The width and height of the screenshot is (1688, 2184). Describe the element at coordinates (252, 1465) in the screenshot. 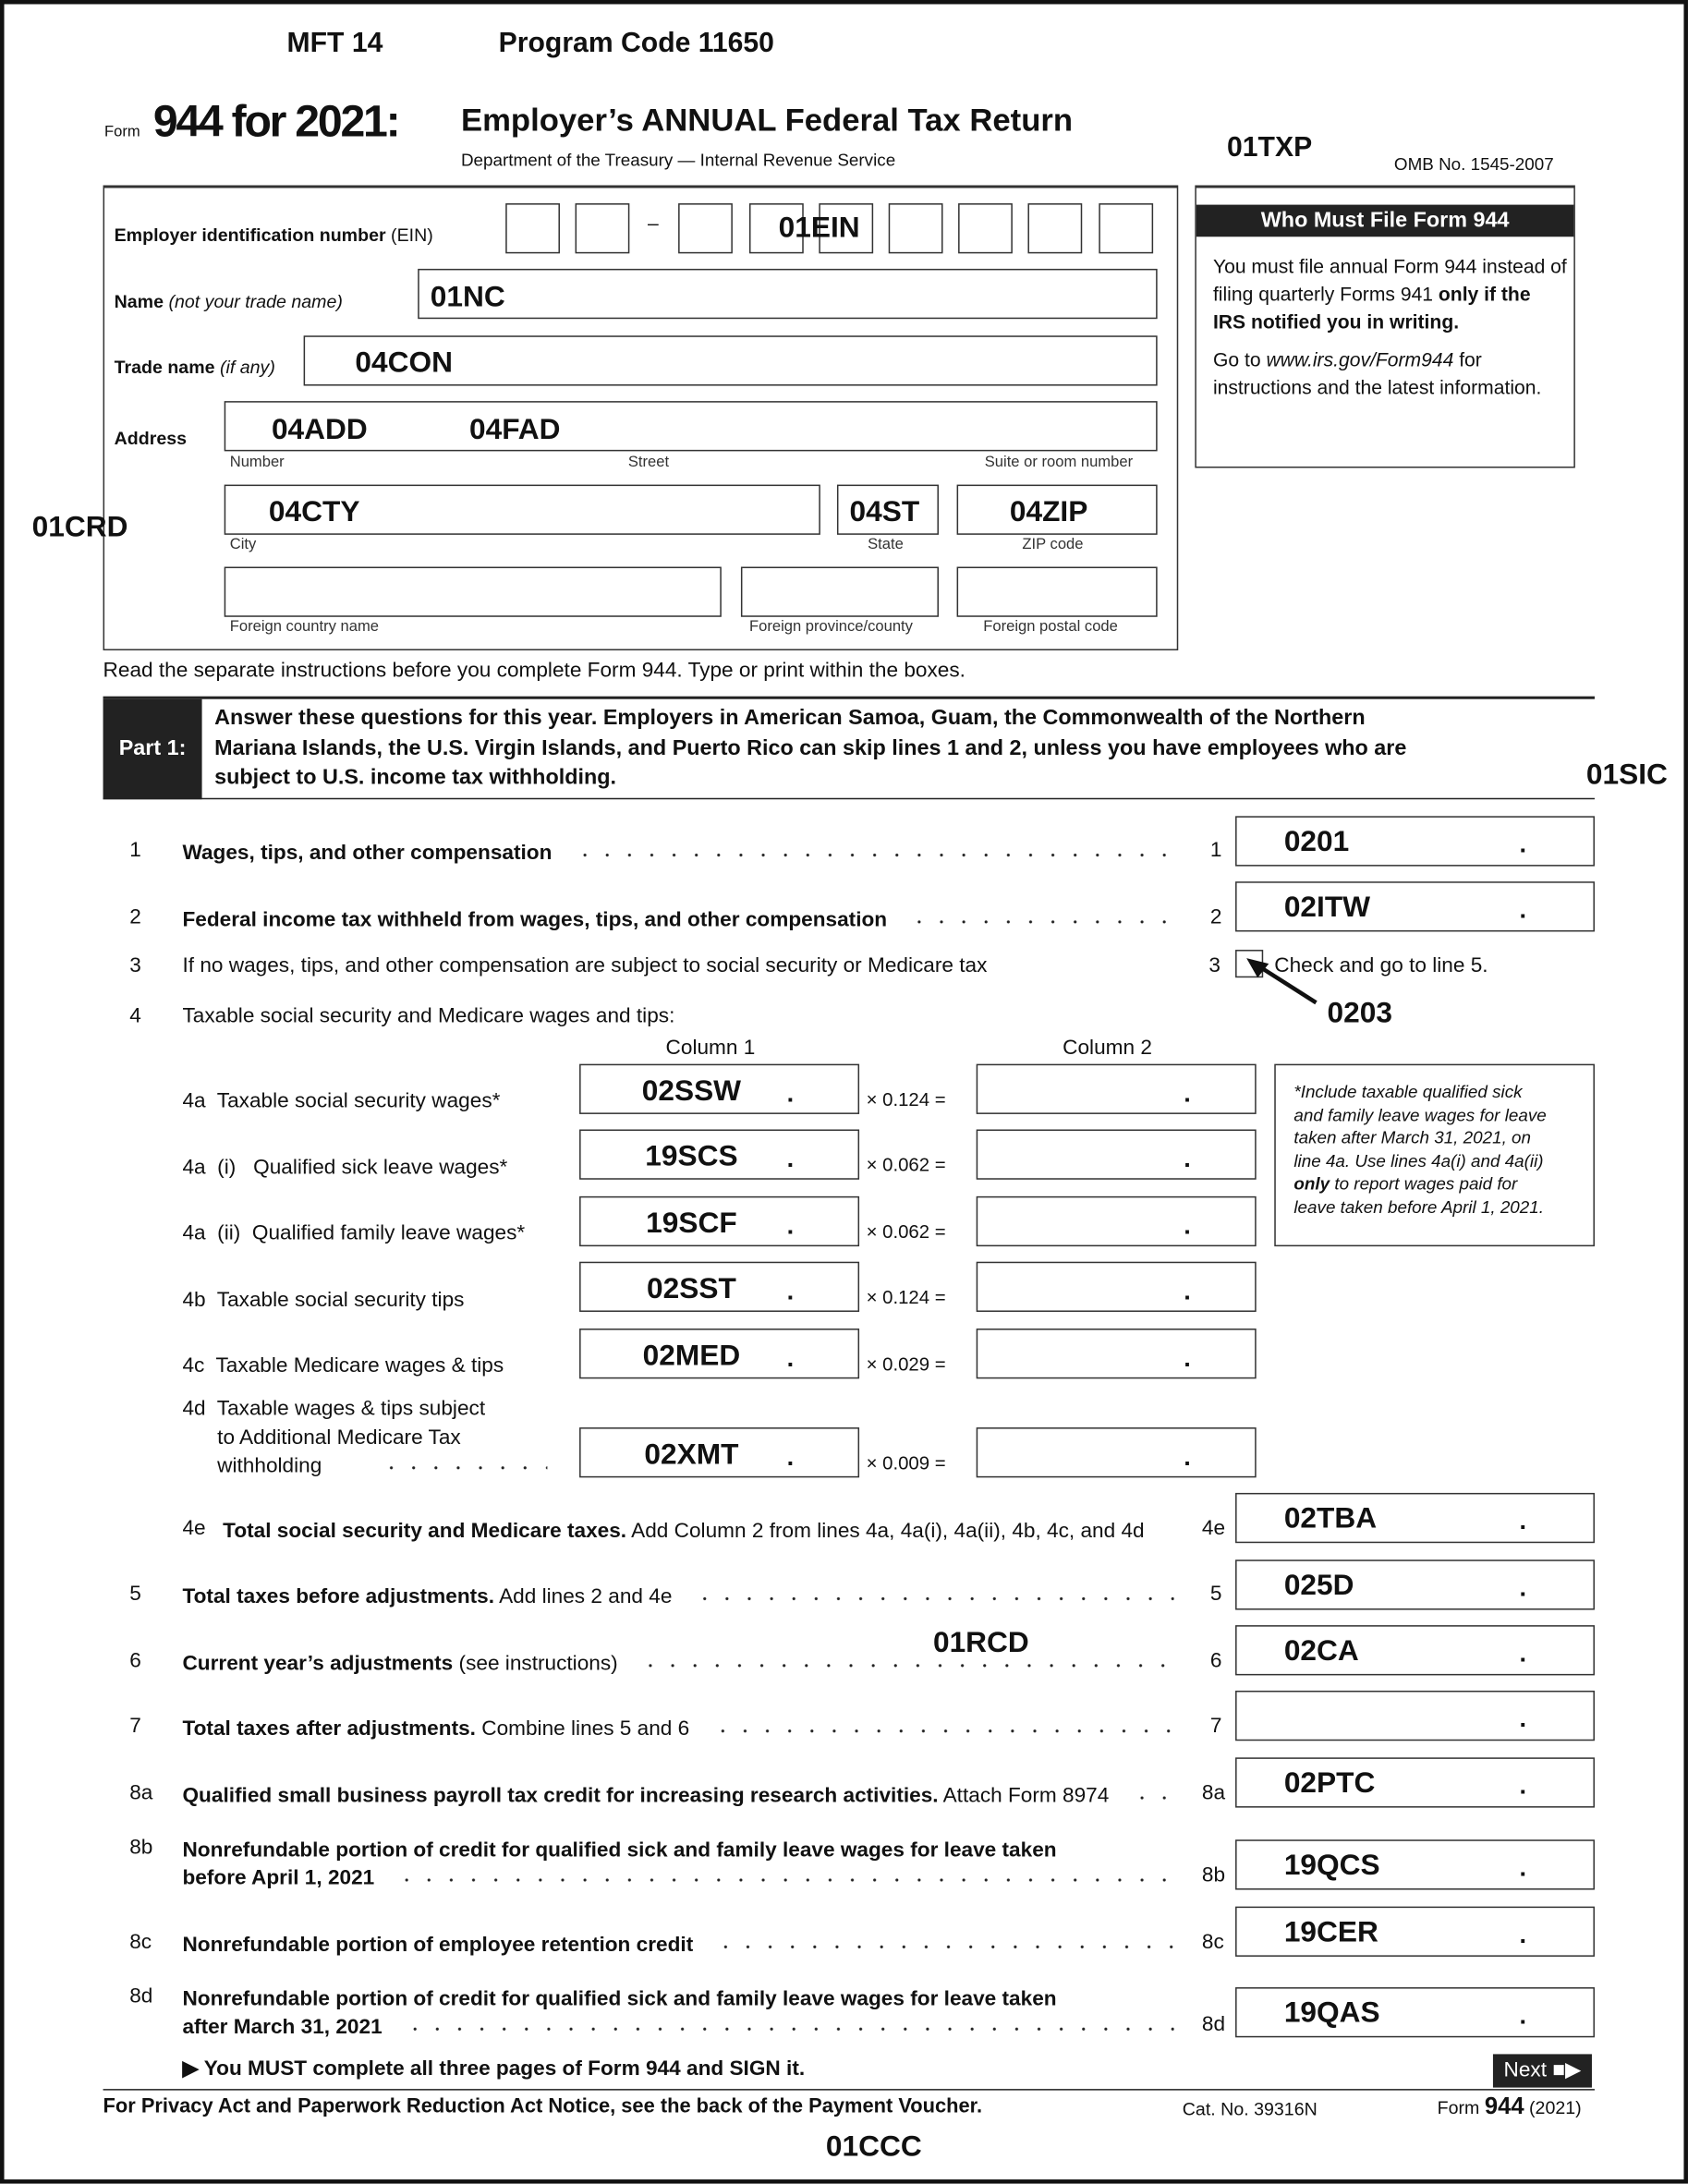

I see `label-part: withholding` at that location.